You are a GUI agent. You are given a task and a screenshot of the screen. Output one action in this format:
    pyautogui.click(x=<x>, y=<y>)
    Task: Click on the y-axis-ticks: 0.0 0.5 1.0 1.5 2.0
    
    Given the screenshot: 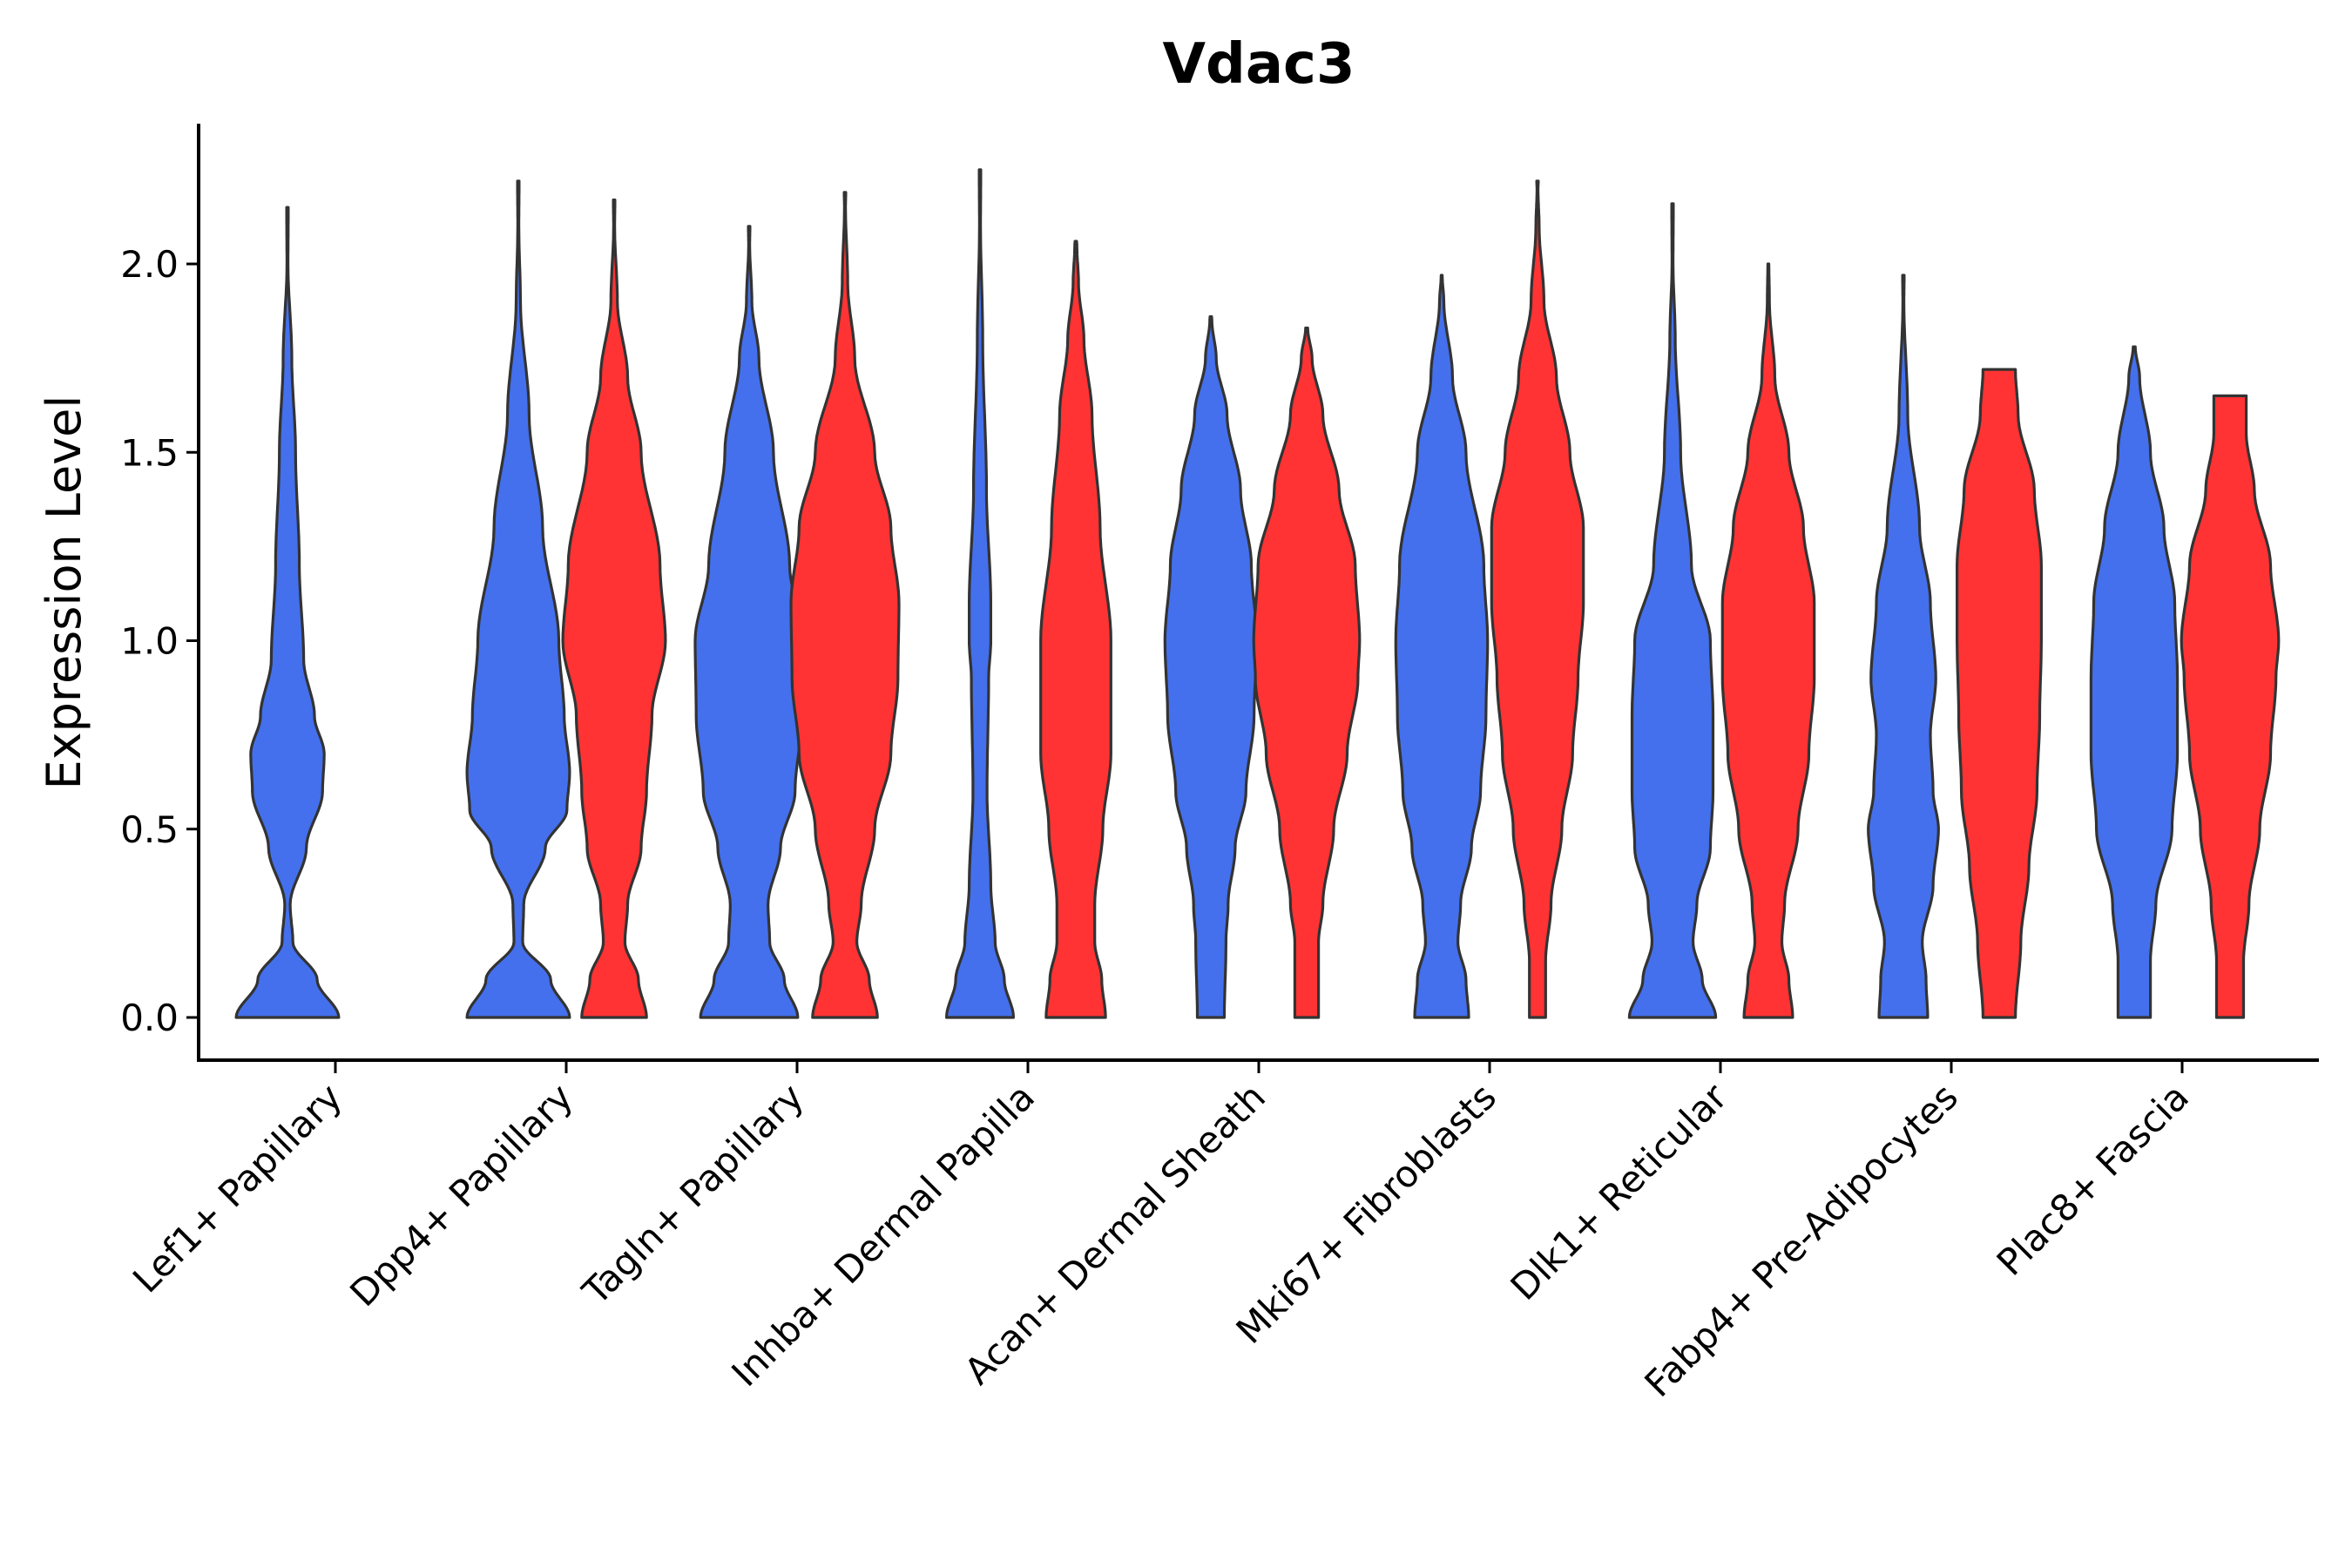 What is the action you would take?
    pyautogui.click(x=159, y=641)
    